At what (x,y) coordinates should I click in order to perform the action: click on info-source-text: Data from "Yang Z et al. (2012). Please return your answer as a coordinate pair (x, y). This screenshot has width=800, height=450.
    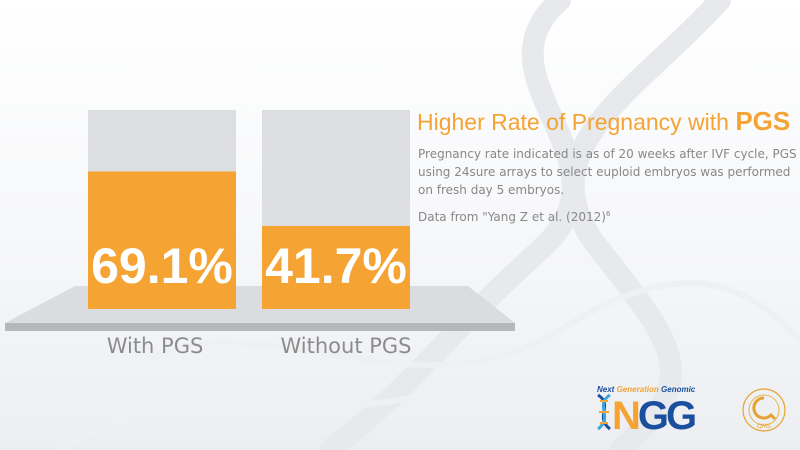
    Looking at the image, I should click on (512, 217).